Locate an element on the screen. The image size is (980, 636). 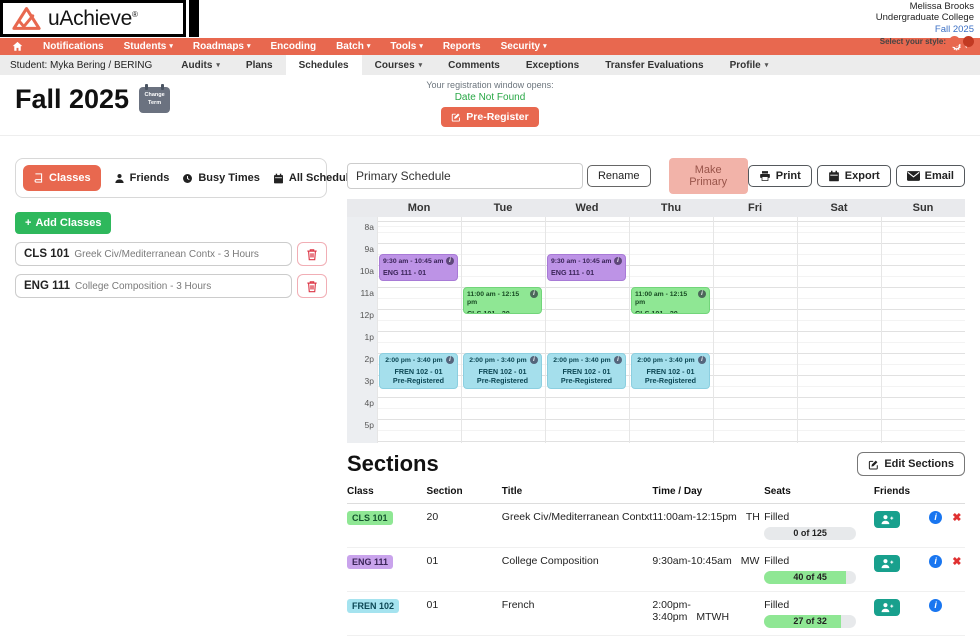
plus-icon: + is located at coordinates (28, 223).